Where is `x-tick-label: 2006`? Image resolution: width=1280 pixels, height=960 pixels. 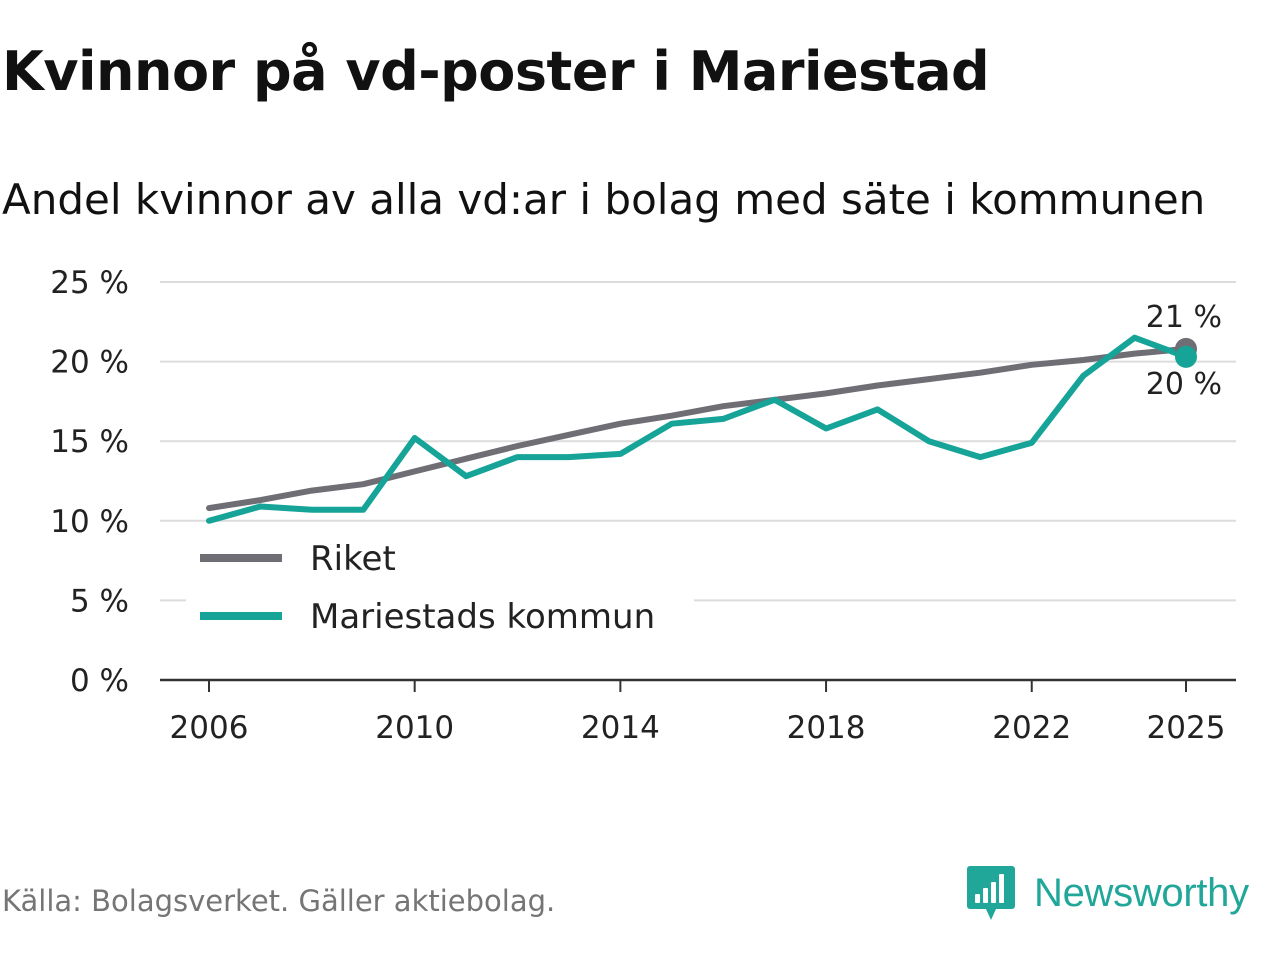
x-tick-label: 2006 is located at coordinates (209, 728).